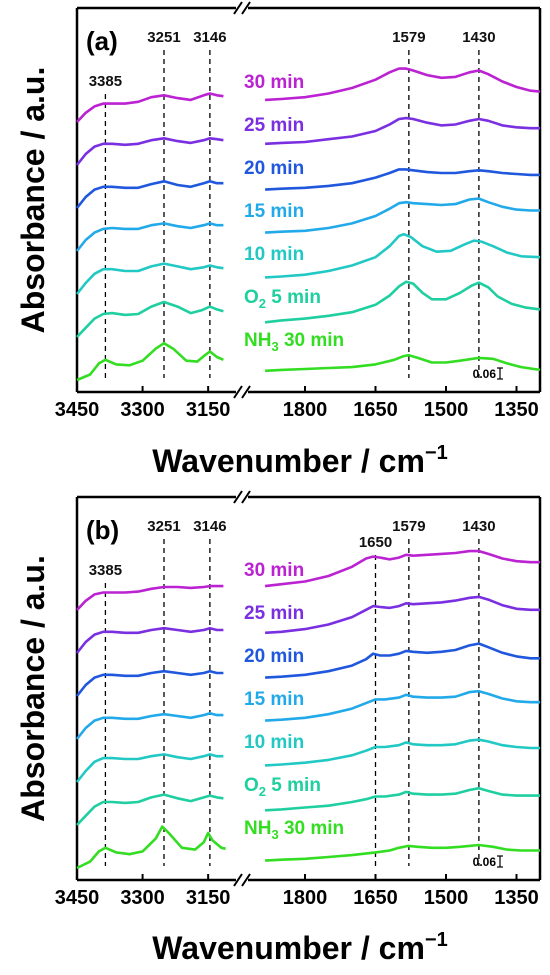  I want to click on panel-label: (a), so click(102, 41).